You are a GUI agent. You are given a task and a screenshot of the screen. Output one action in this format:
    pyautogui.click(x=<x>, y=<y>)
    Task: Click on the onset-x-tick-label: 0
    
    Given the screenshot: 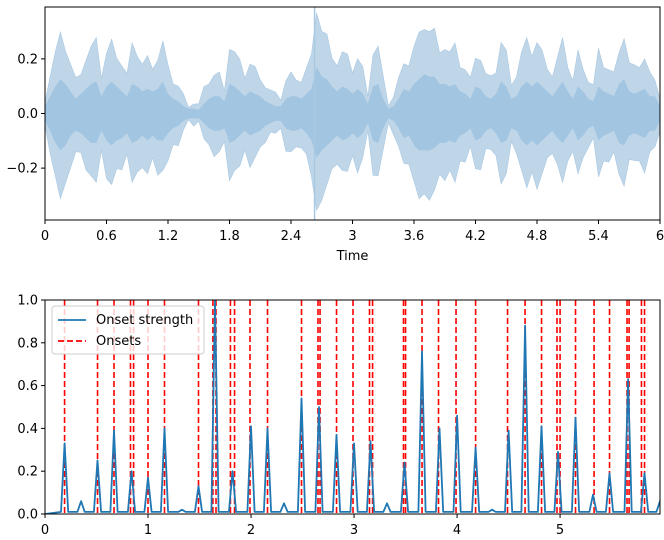 What is the action you would take?
    pyautogui.click(x=45, y=530)
    